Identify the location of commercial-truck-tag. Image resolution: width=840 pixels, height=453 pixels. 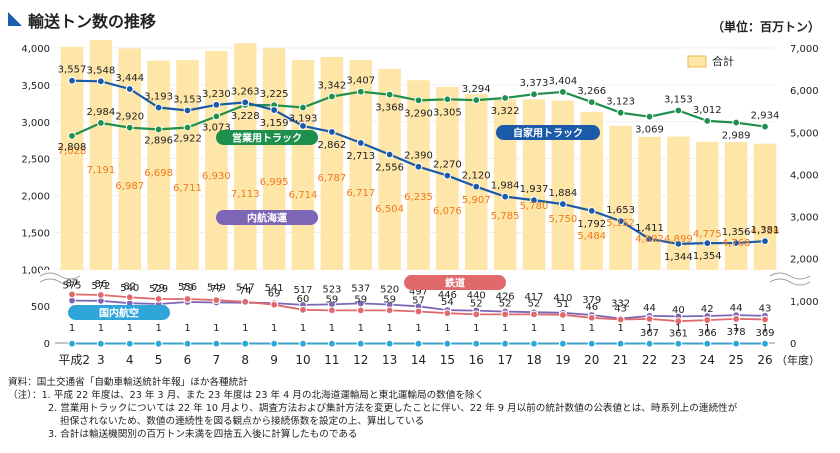
(267, 137).